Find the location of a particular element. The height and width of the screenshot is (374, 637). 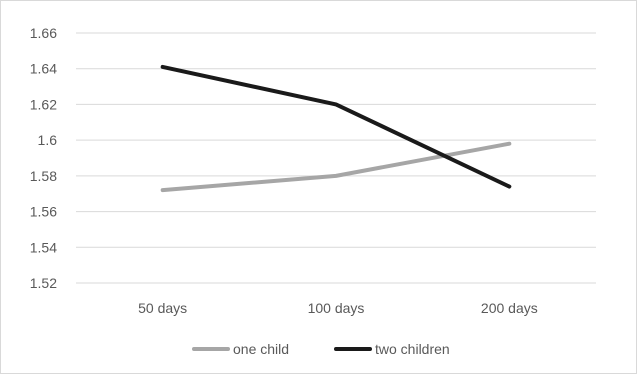

legend-item: two children is located at coordinates (392, 349).